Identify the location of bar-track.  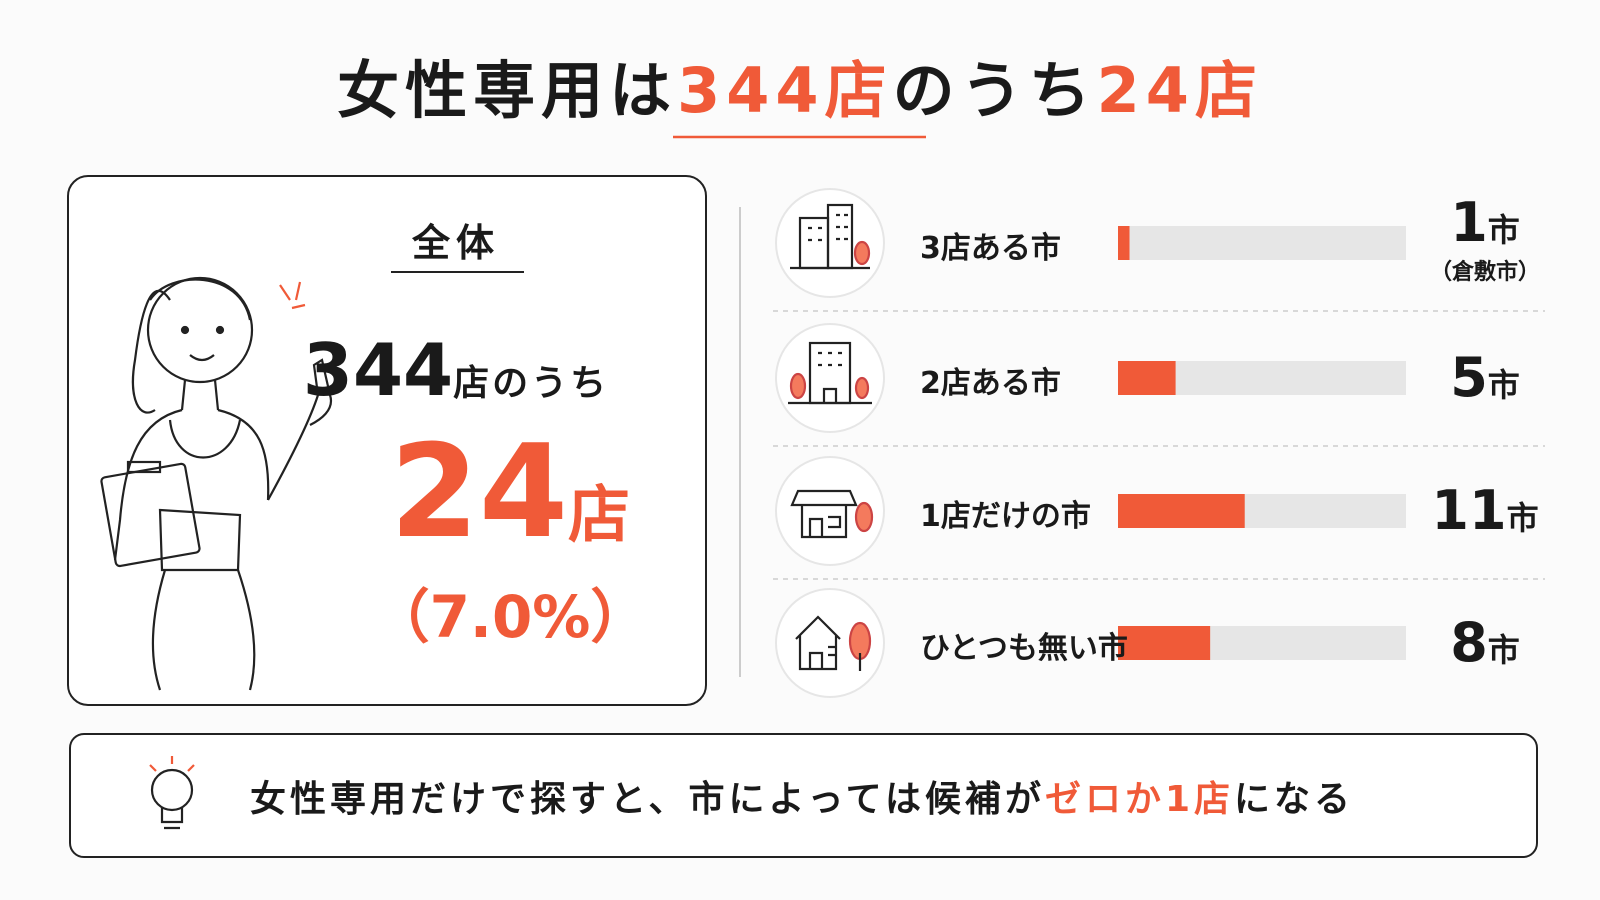
(1262, 243).